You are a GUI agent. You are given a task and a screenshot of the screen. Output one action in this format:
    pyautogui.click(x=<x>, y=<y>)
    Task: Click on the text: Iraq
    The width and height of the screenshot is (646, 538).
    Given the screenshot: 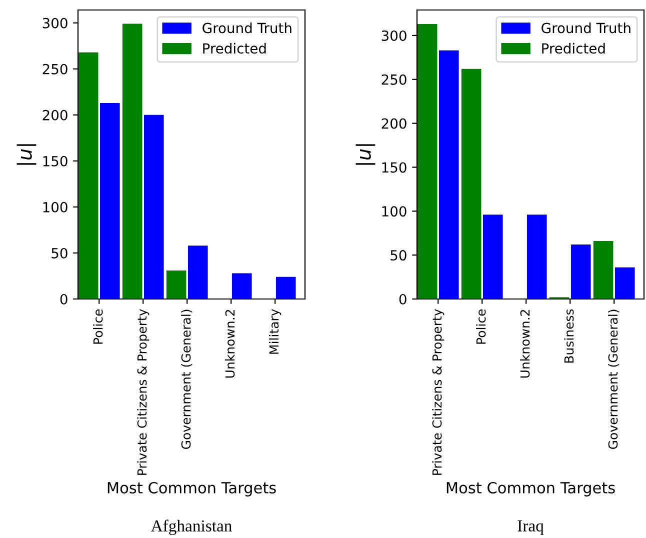 What is the action you would take?
    pyautogui.click(x=531, y=527)
    